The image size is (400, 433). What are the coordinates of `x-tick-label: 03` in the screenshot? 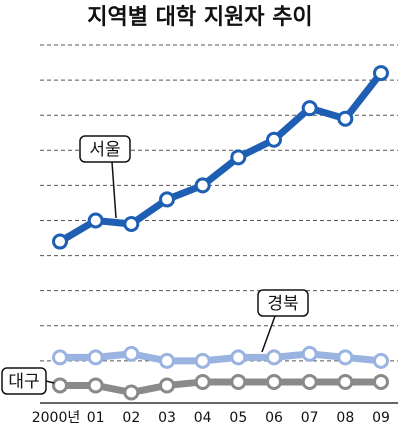 It's located at (167, 418).